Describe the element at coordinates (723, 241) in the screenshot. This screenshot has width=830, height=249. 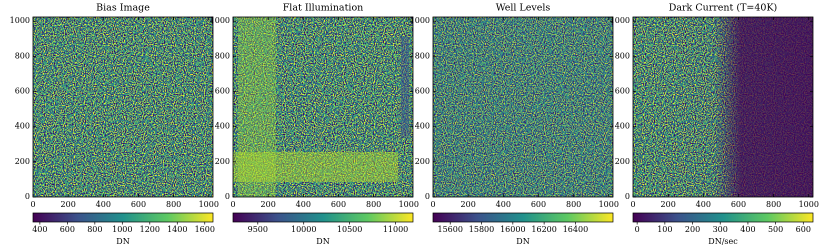
I see `colorbar-label: DN/sec` at that location.